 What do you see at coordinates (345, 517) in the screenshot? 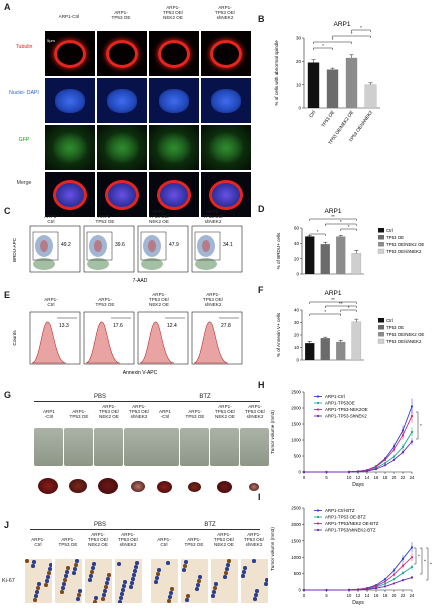
I see `legend-label: ARP1-TP53 OE-BTZ` at bounding box center [345, 517].